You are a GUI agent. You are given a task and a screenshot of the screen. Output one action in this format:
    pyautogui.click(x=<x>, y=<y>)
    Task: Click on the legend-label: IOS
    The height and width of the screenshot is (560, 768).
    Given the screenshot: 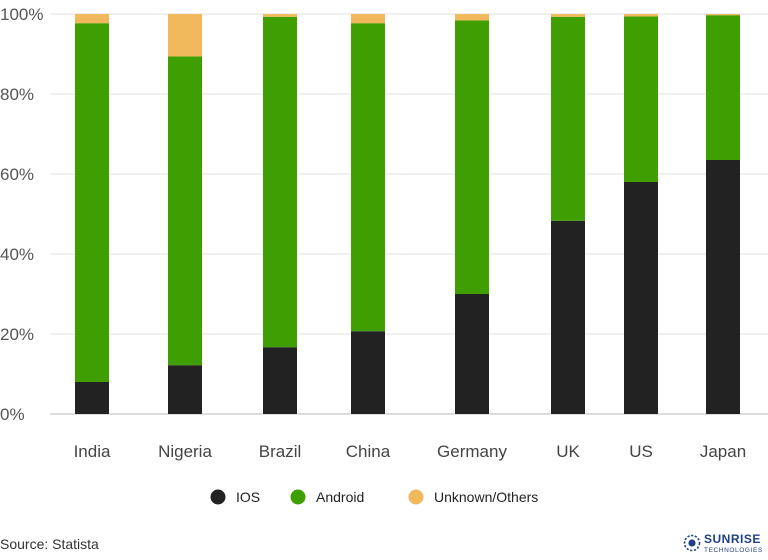 What is the action you would take?
    pyautogui.click(x=248, y=497)
    